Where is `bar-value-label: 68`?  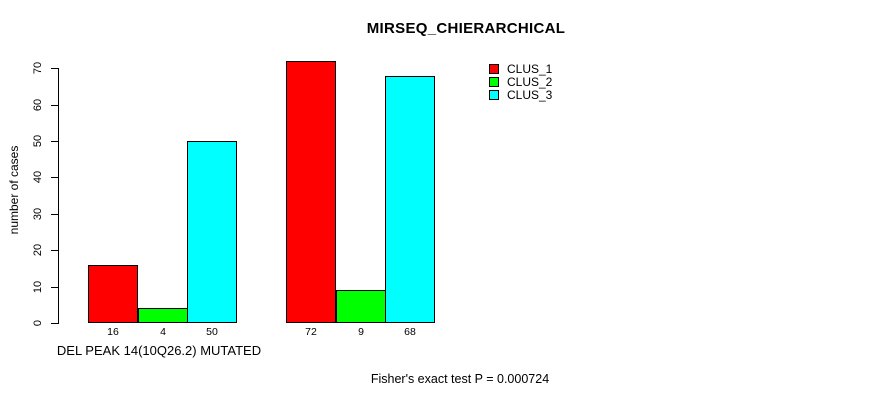 bar-value-label: 68 is located at coordinates (410, 332).